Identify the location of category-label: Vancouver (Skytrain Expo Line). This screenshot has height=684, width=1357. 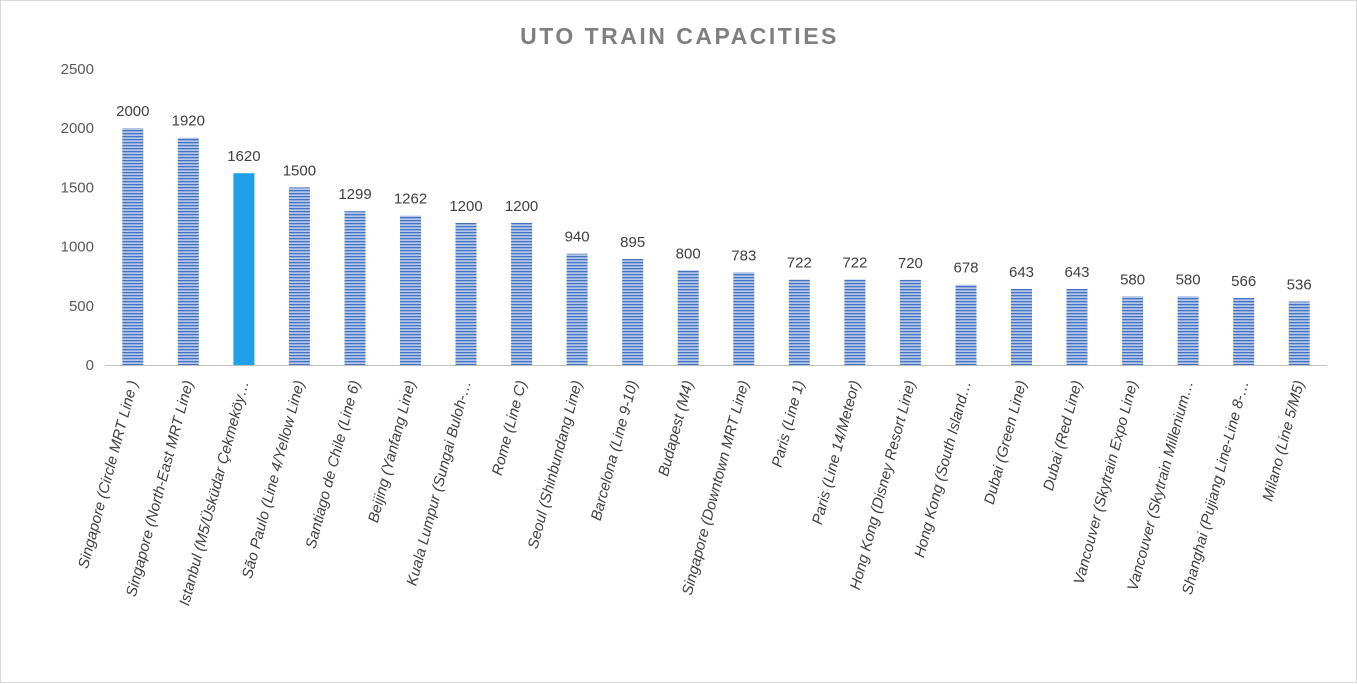
(1106, 483).